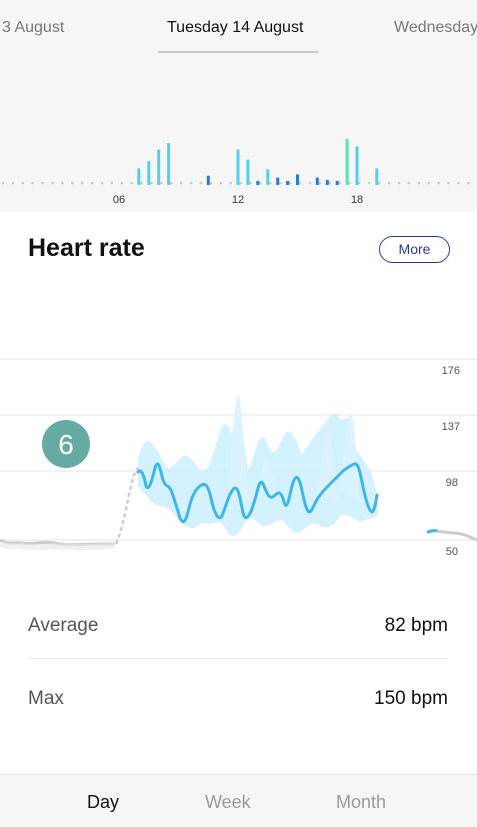 The height and width of the screenshot is (827, 477). I want to click on hour-label-06: 06, so click(119, 200).